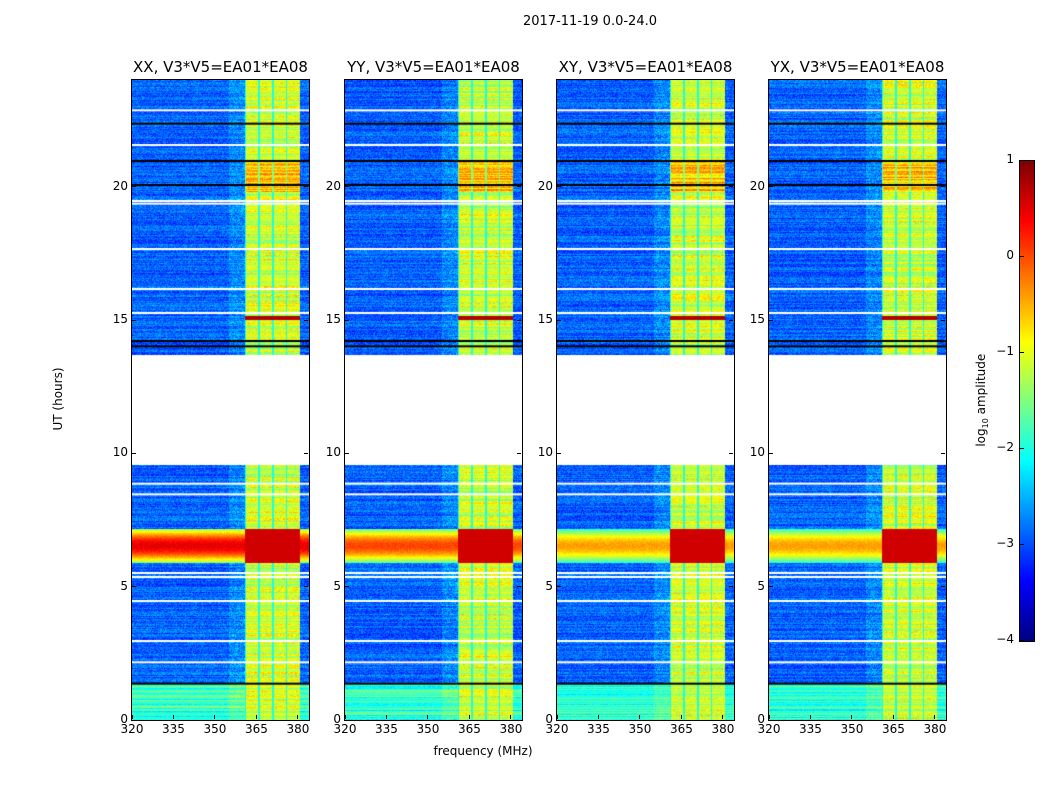  What do you see at coordinates (857, 400) in the screenshot?
I see `spectrogram-yx` at bounding box center [857, 400].